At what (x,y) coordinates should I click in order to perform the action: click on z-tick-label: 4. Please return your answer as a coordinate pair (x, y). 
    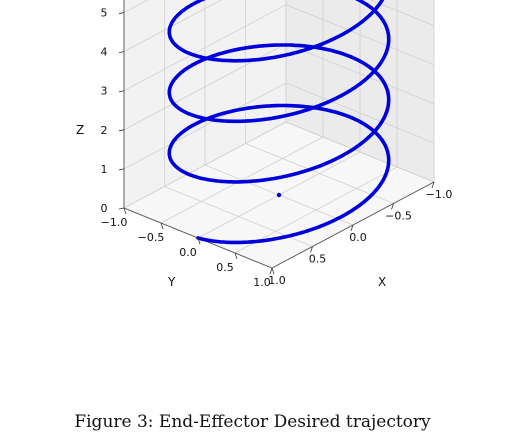
    Looking at the image, I should click on (104, 52).